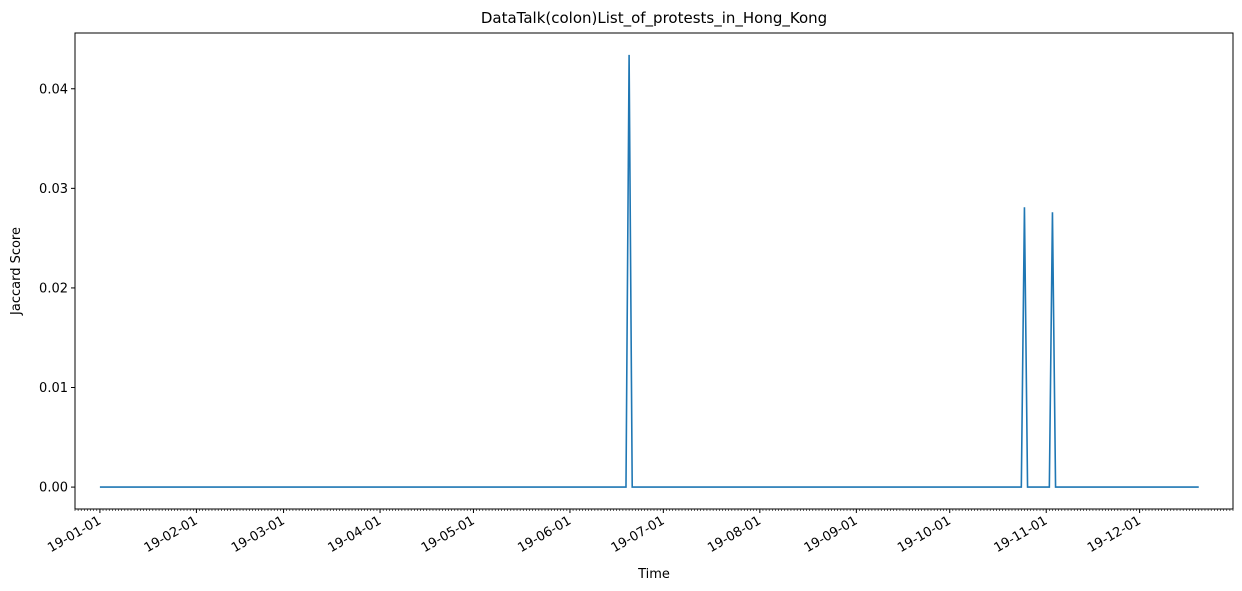 The image size is (1242, 591). I want to click on x-tick-label: 19-04-01, so click(354, 534).